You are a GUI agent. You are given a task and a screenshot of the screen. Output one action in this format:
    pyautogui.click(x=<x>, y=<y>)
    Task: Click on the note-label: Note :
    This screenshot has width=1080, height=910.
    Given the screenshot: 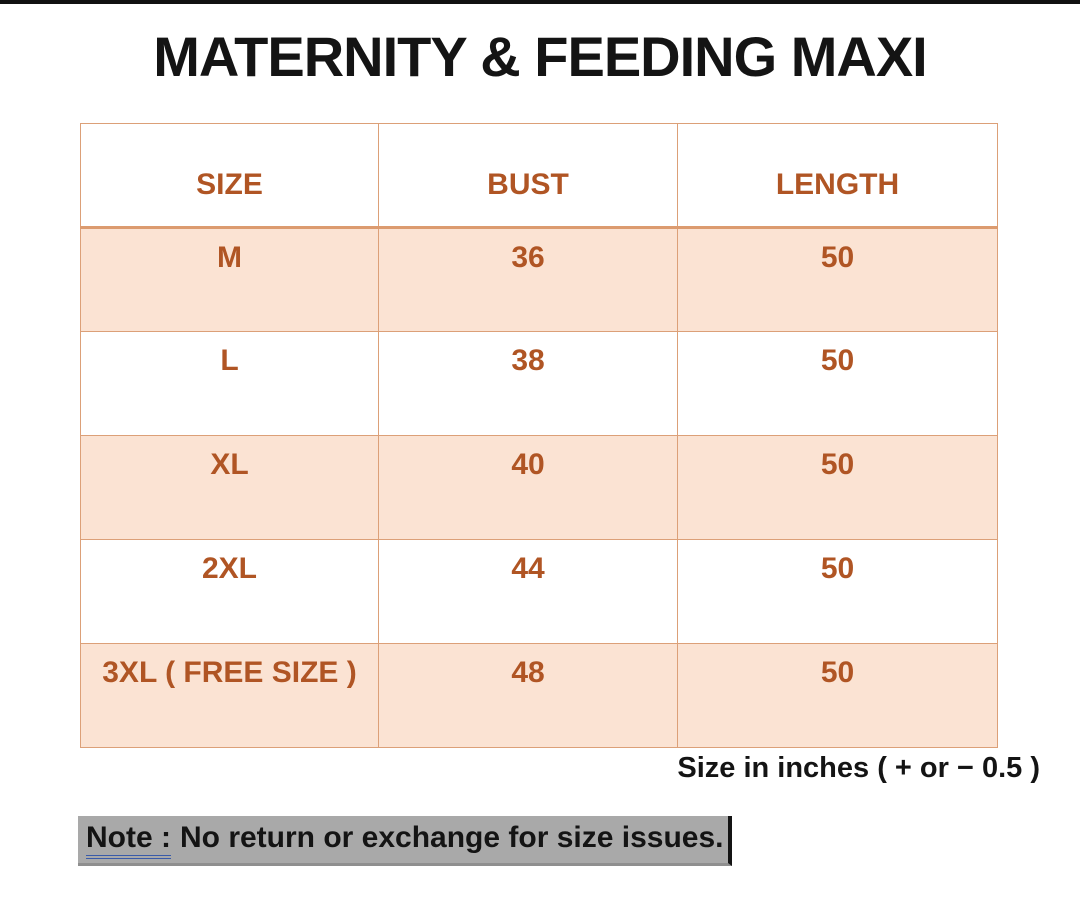 What is the action you would take?
    pyautogui.click(x=128, y=840)
    